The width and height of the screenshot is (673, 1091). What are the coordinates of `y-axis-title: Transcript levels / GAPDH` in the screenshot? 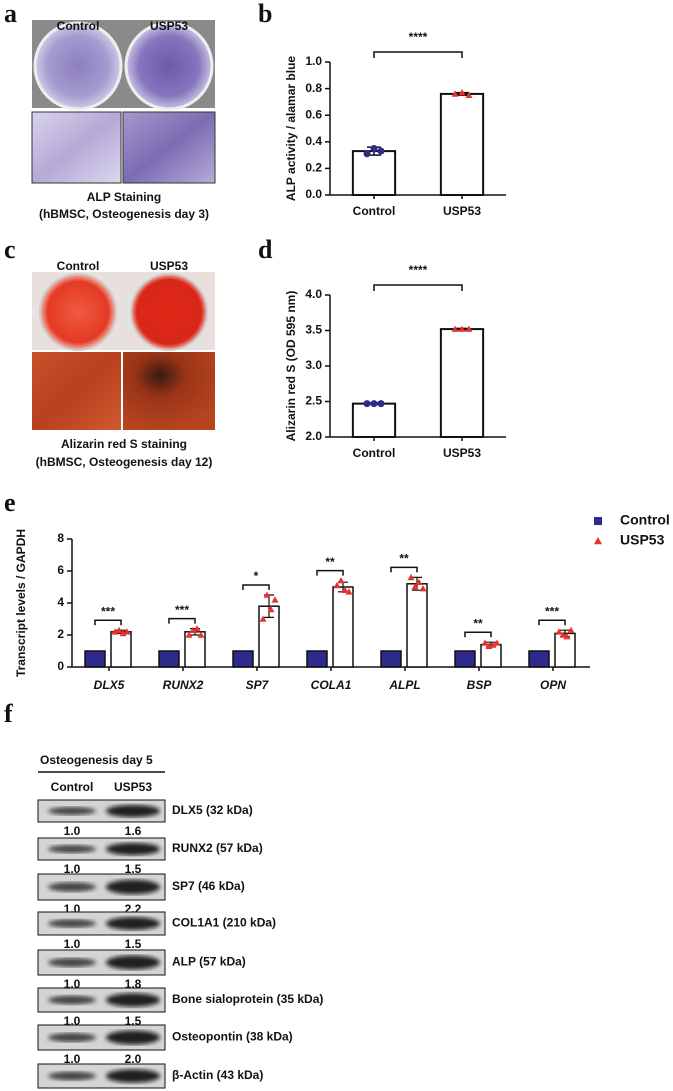 It's located at (21, 603).